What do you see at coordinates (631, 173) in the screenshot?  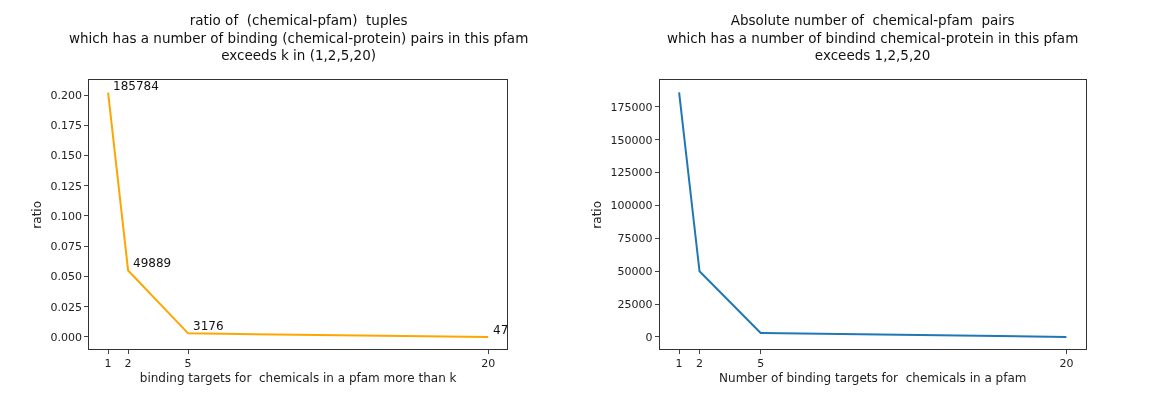 I see `y-tick-label: 125000` at bounding box center [631, 173].